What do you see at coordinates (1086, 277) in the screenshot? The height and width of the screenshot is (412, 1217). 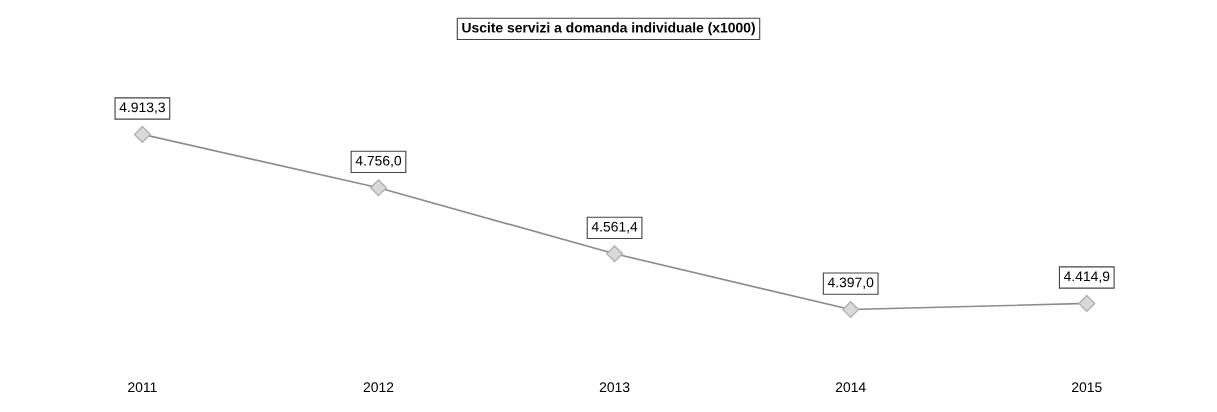 I see `data-label: 4.414,9` at bounding box center [1086, 277].